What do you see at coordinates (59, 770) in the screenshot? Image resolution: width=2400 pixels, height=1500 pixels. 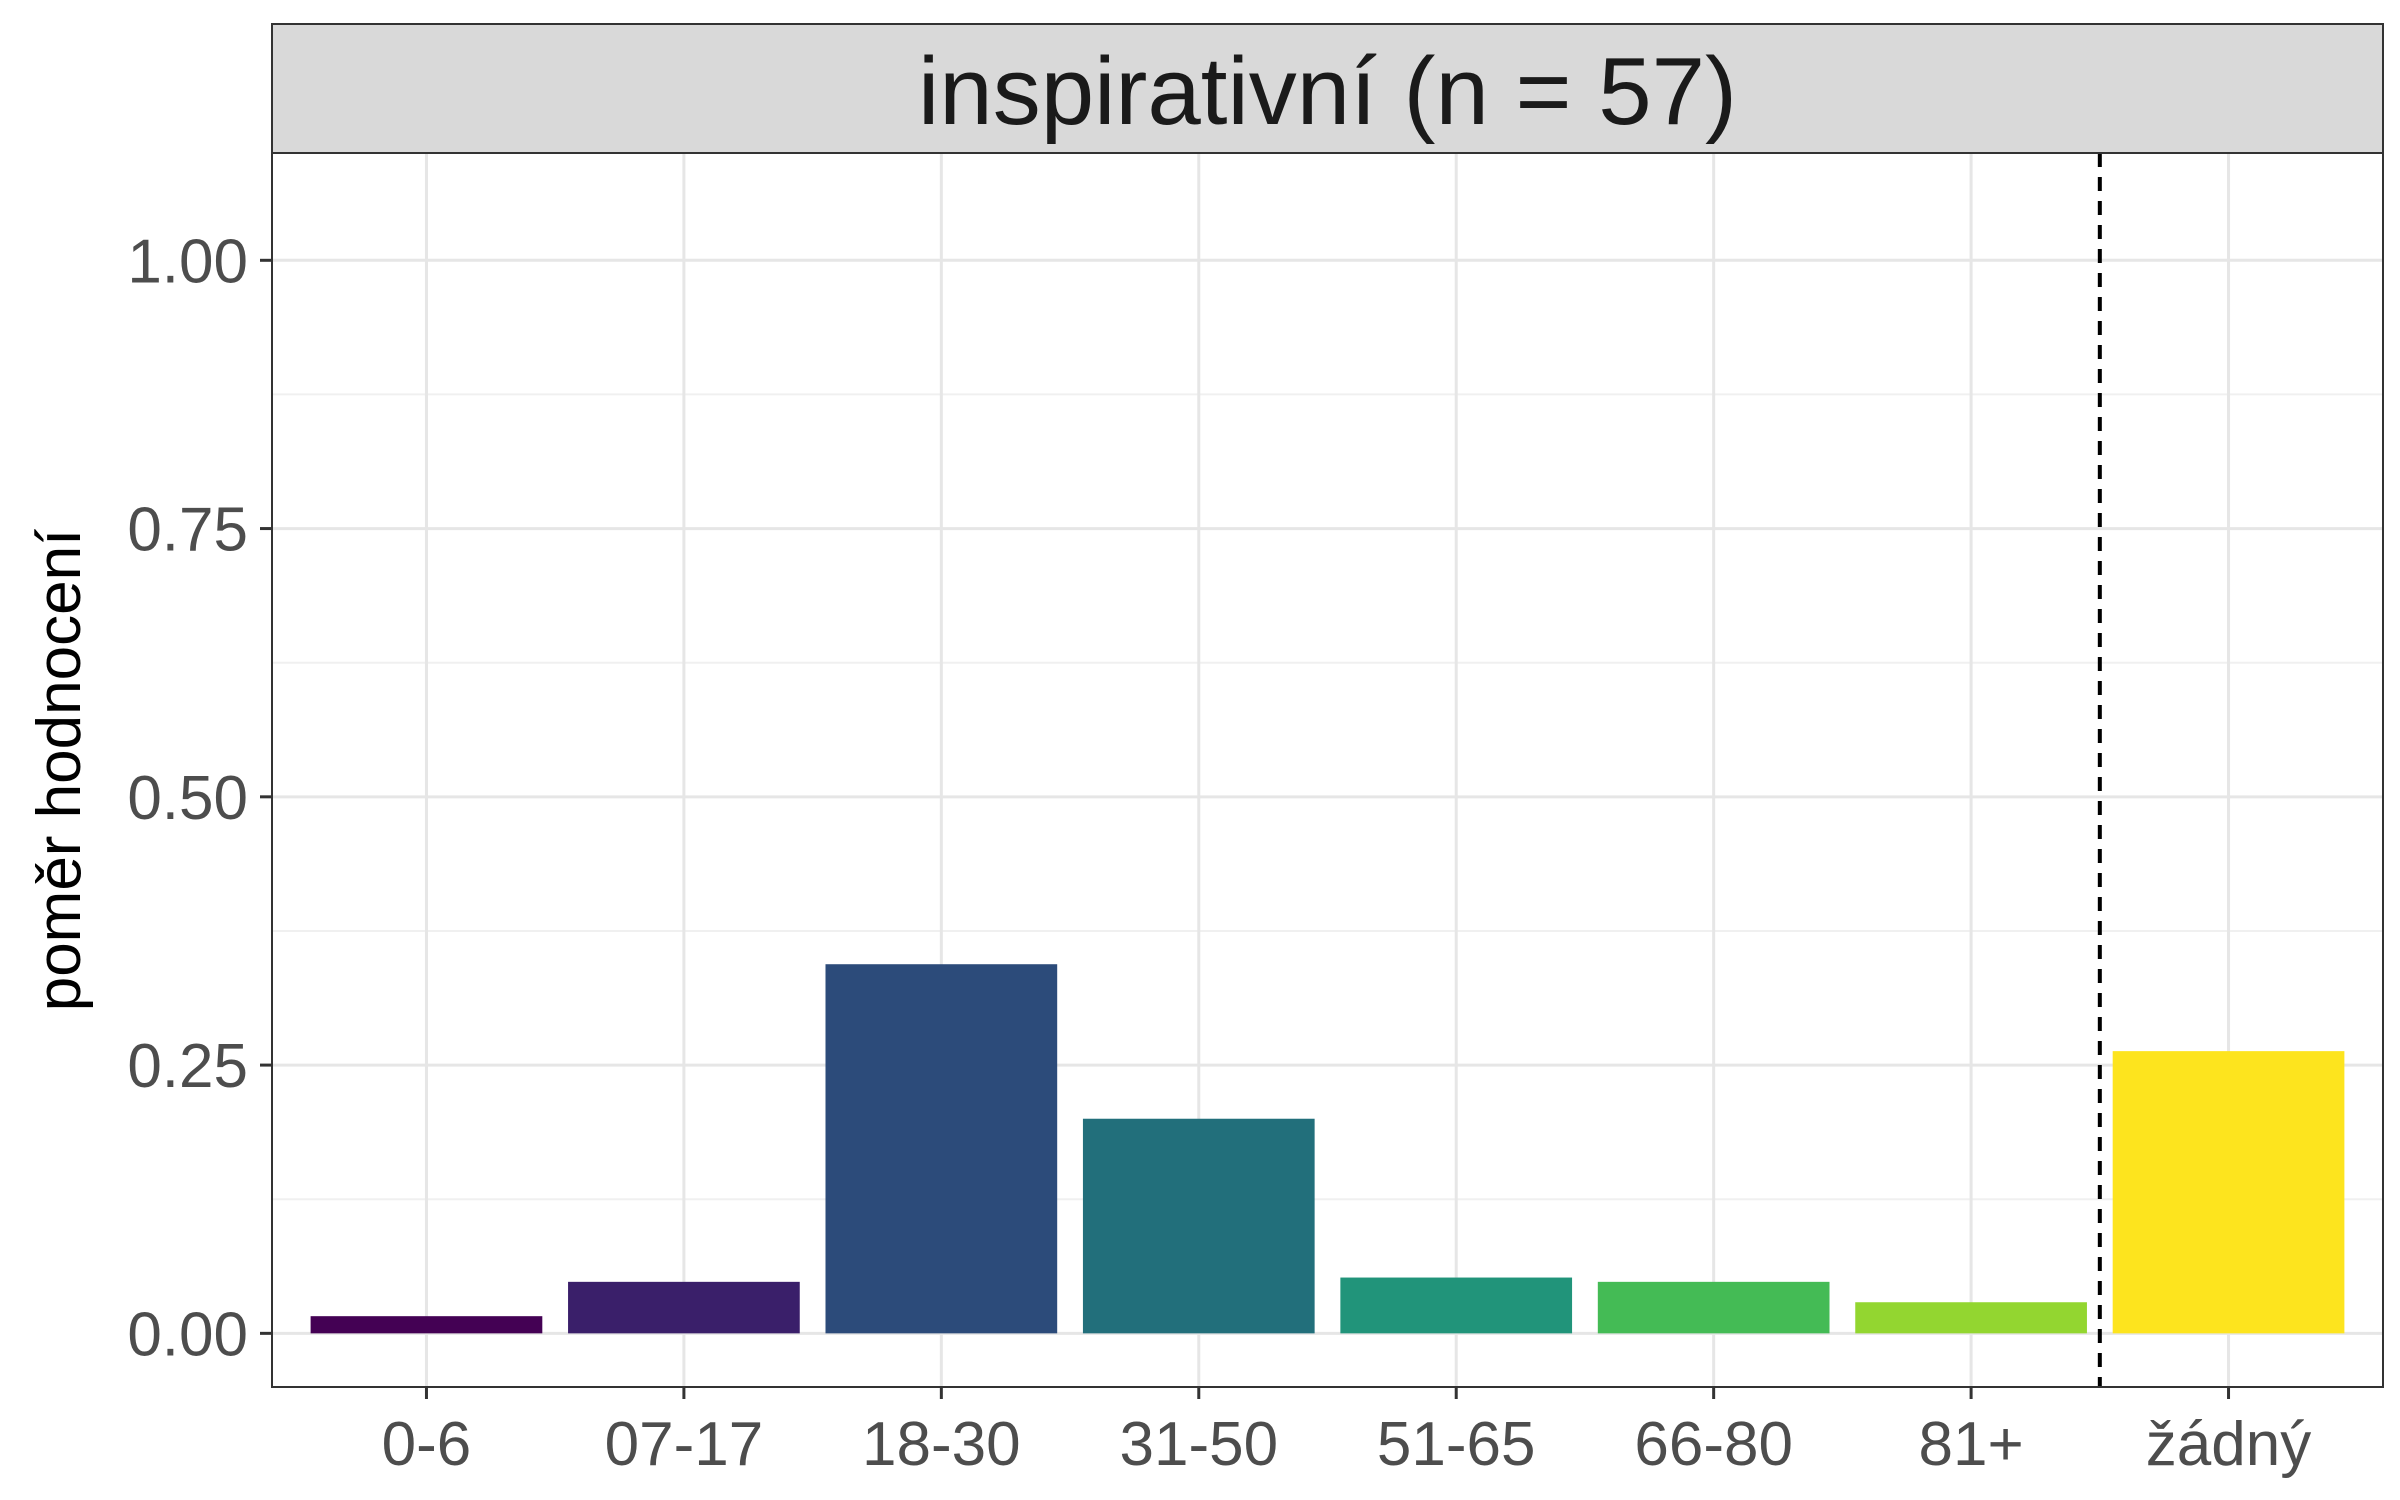 I see `y-axis-title: poměr hodnocení` at bounding box center [59, 770].